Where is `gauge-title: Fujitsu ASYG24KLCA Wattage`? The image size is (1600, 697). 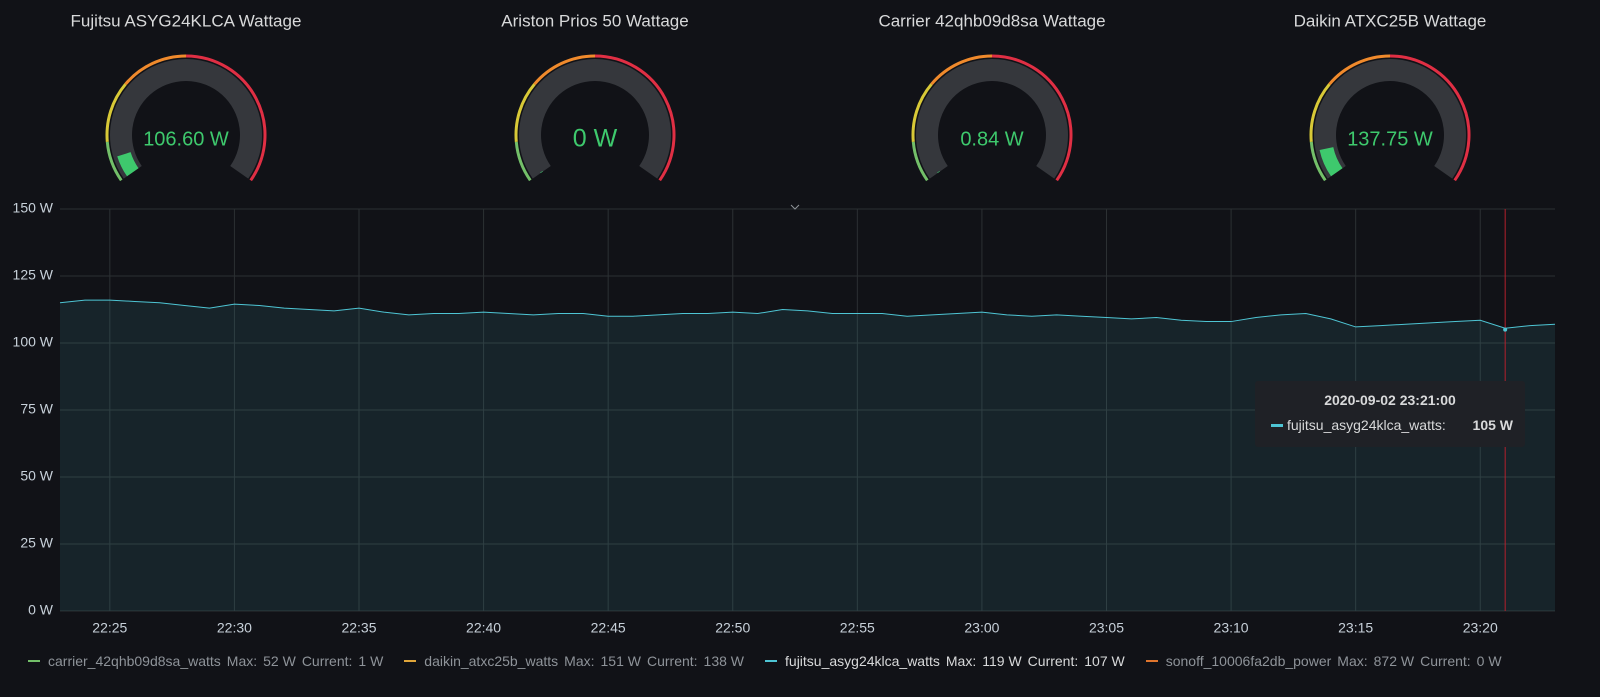 gauge-title: Fujitsu ASYG24KLCA Wattage is located at coordinates (186, 20).